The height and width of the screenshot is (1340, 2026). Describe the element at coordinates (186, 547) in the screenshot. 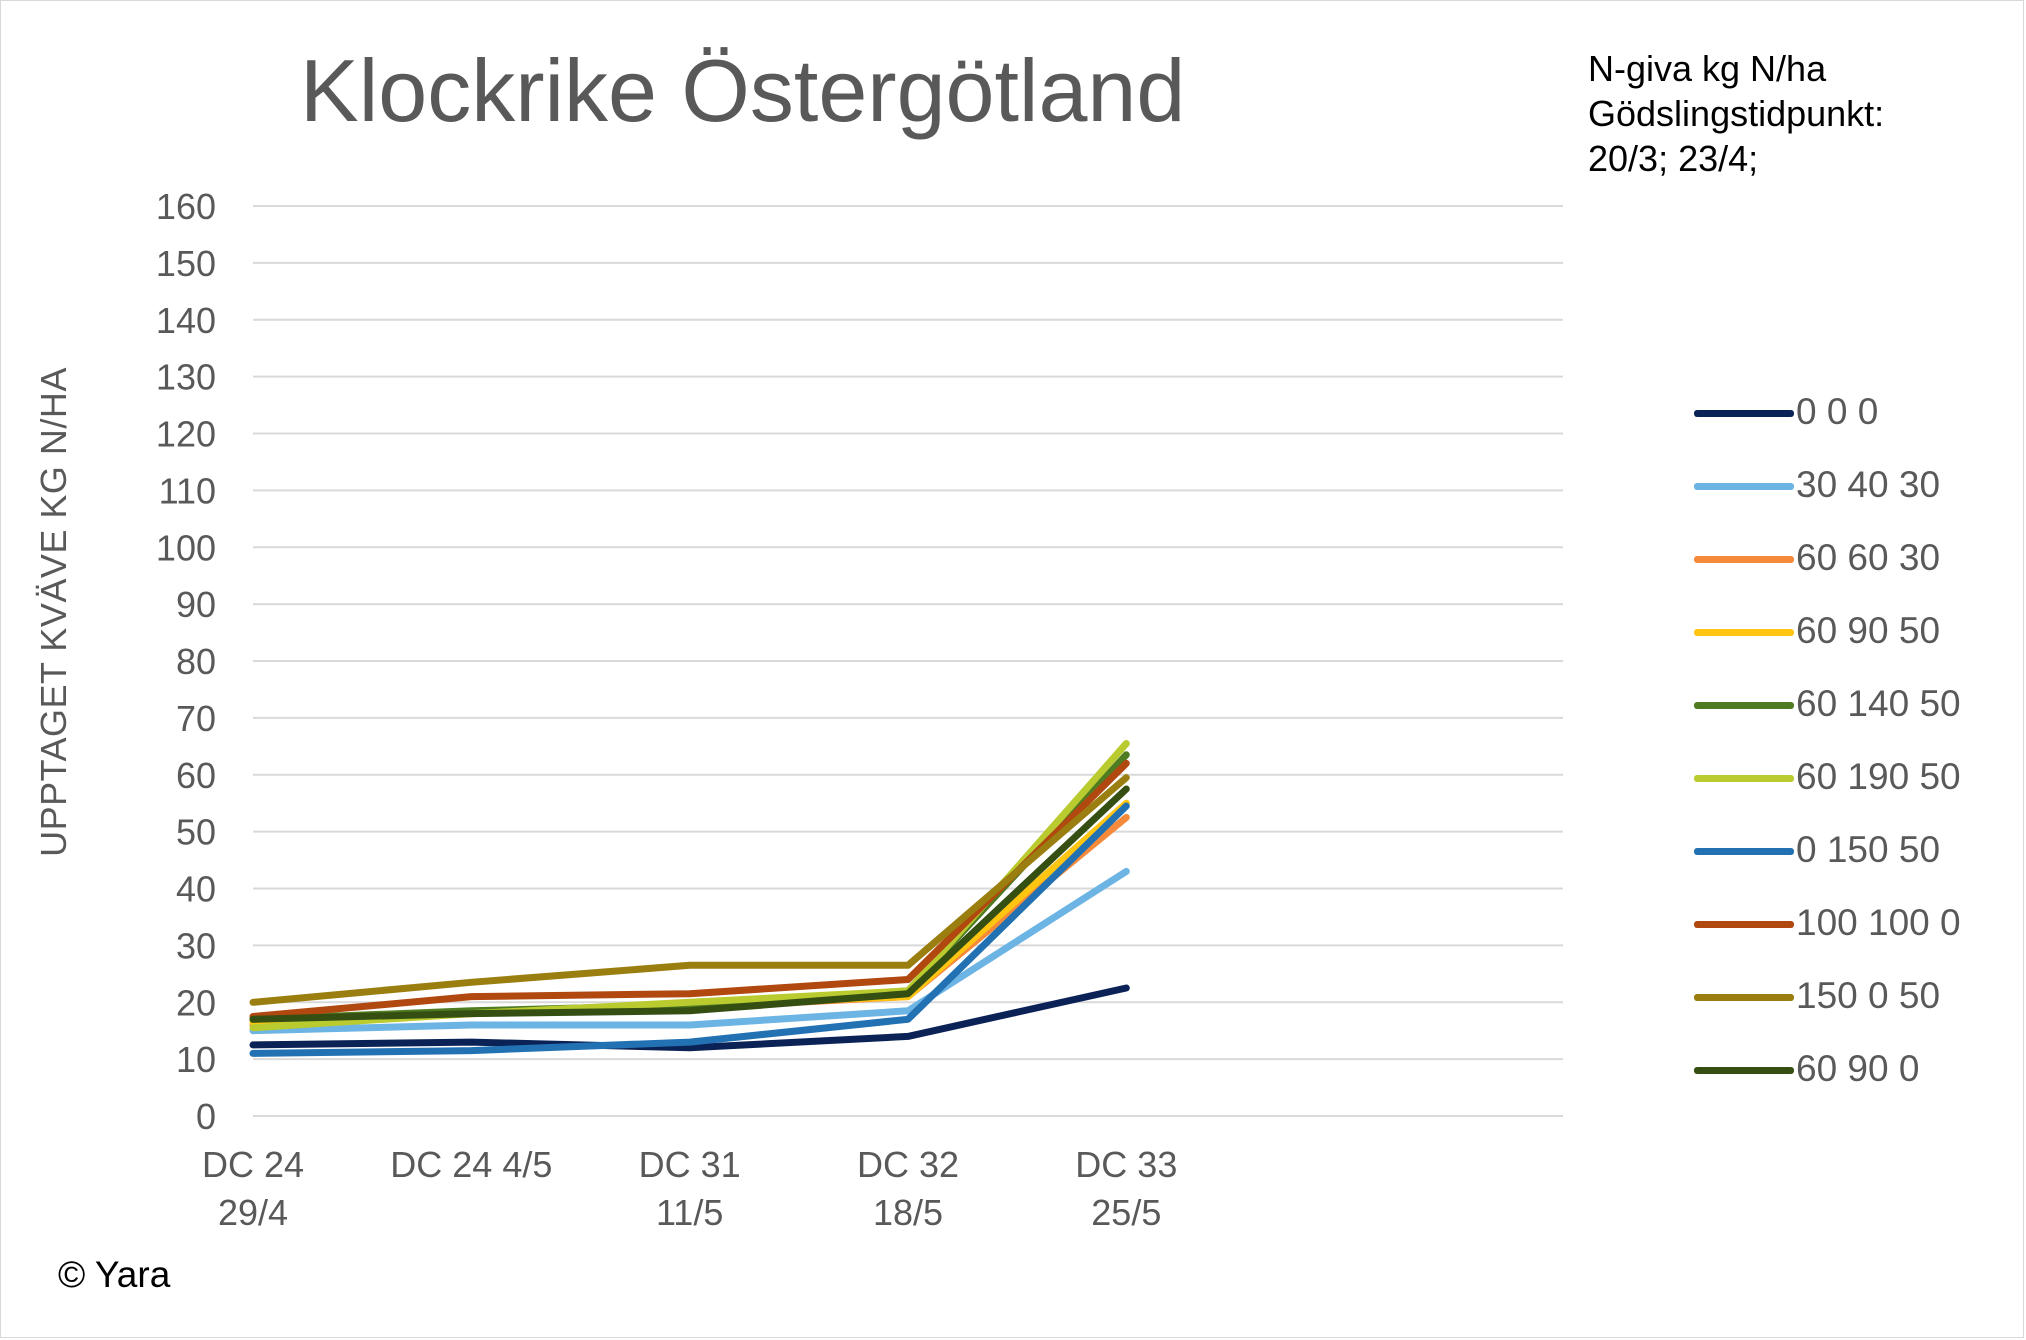

I see `y-tick-label: 100` at that location.